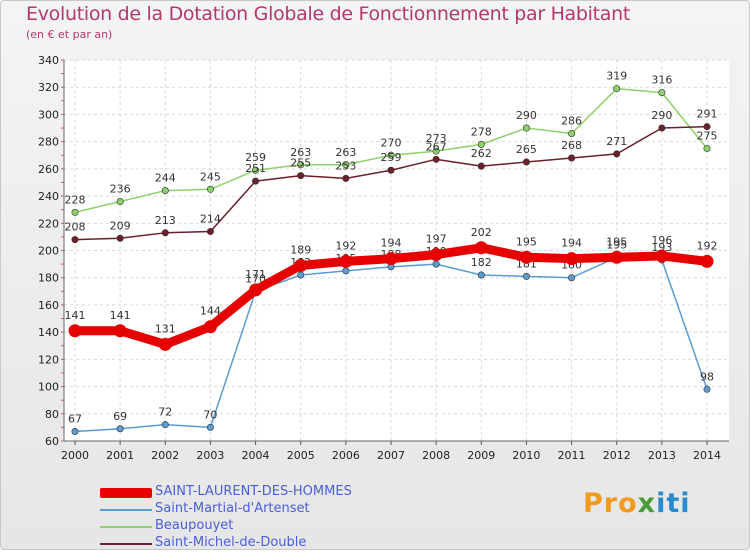  Describe the element at coordinates (391, 243) in the screenshot. I see `data-label: 194` at that location.